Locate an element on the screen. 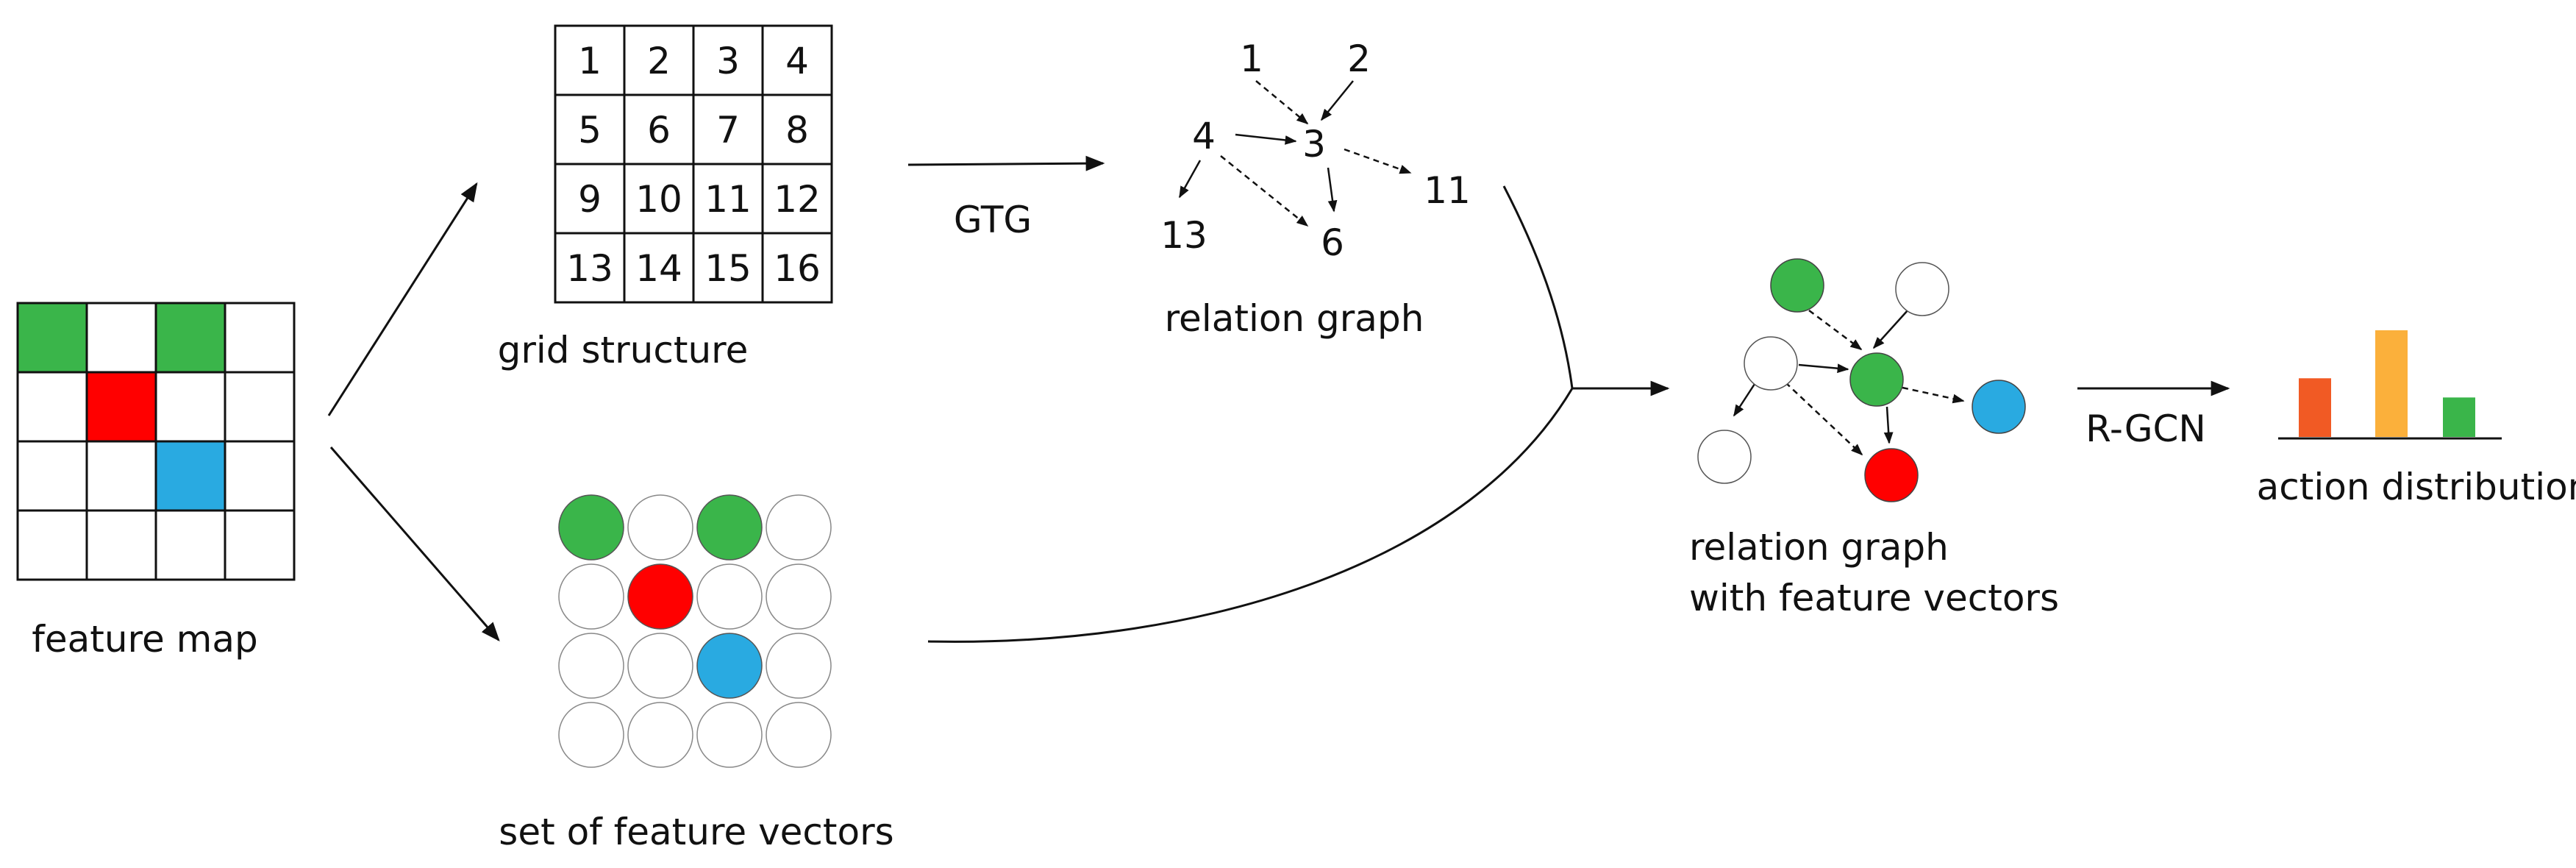  relation-node-2: 2 is located at coordinates (1359, 59).